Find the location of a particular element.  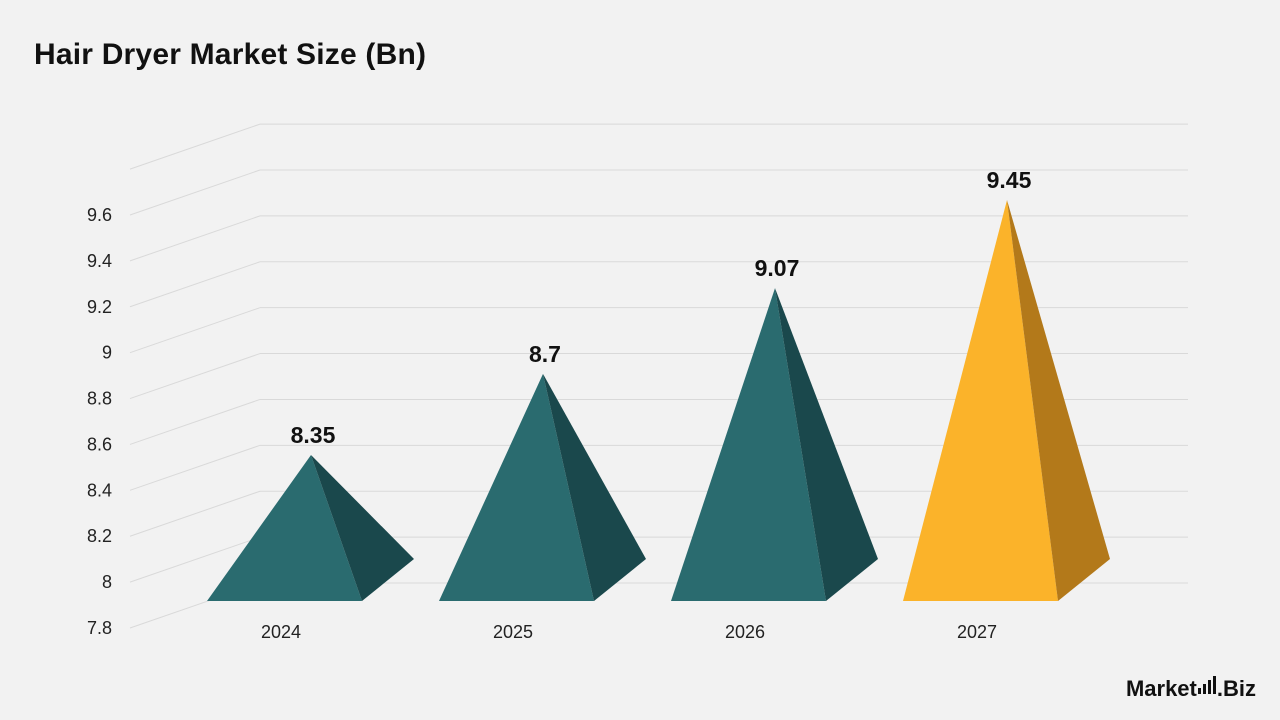

brand-text-biz: .Biz is located at coordinates (1236, 688).